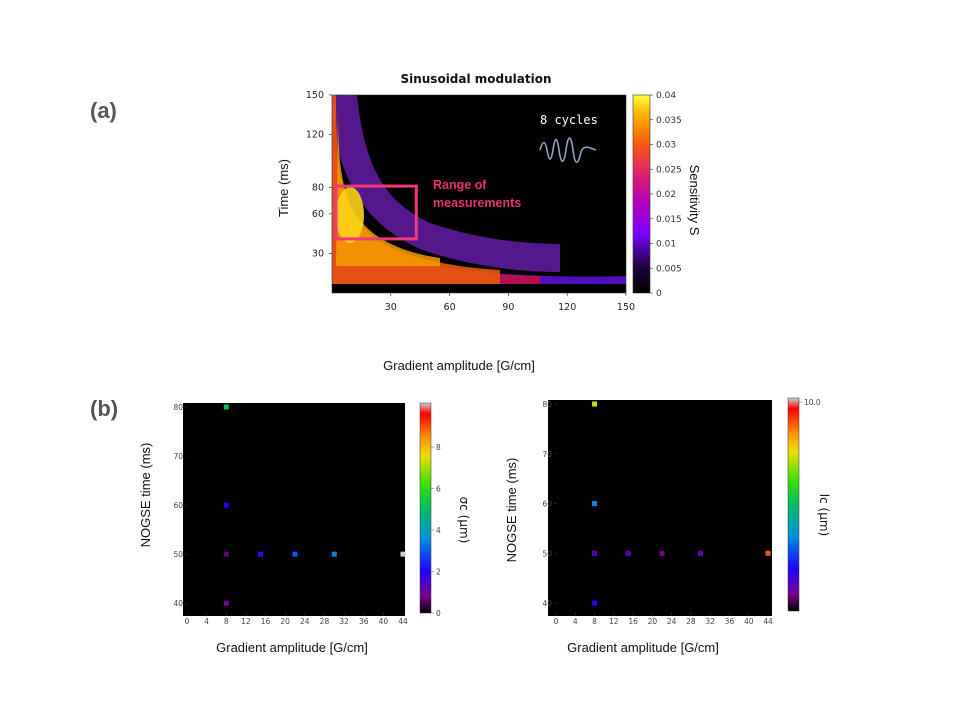 This screenshot has width=960, height=720. What do you see at coordinates (438, 572) in the screenshot?
I see `scatter-colorbar-tick-label: 2` at bounding box center [438, 572].